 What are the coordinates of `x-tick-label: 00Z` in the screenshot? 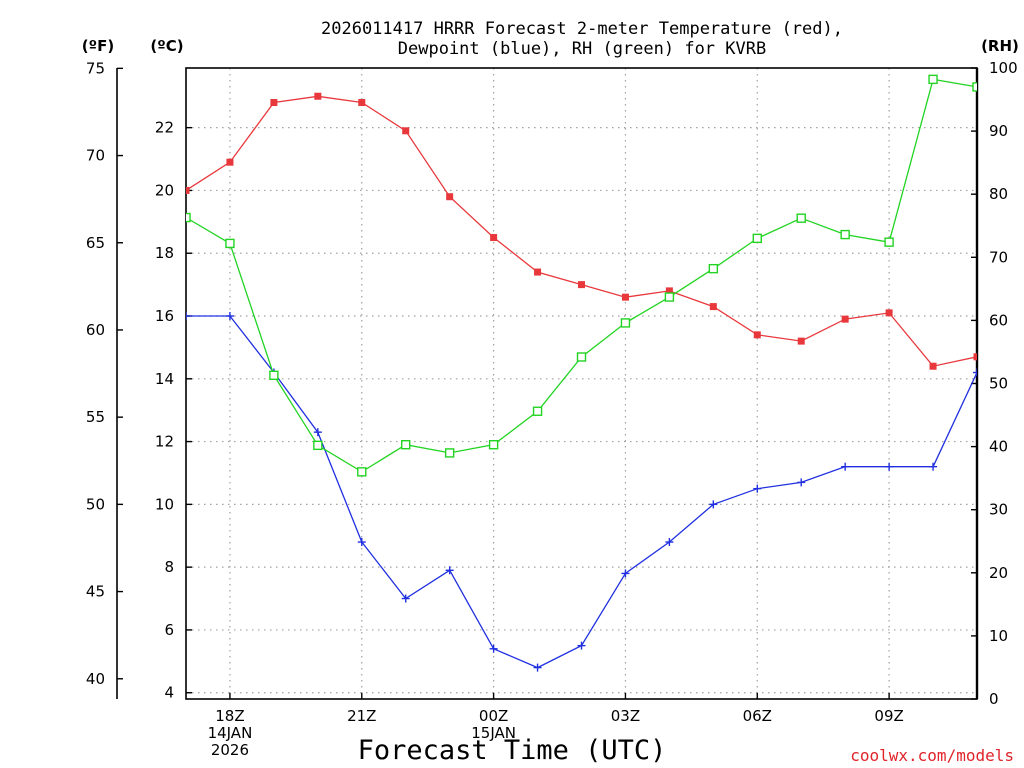 It's located at (493, 716).